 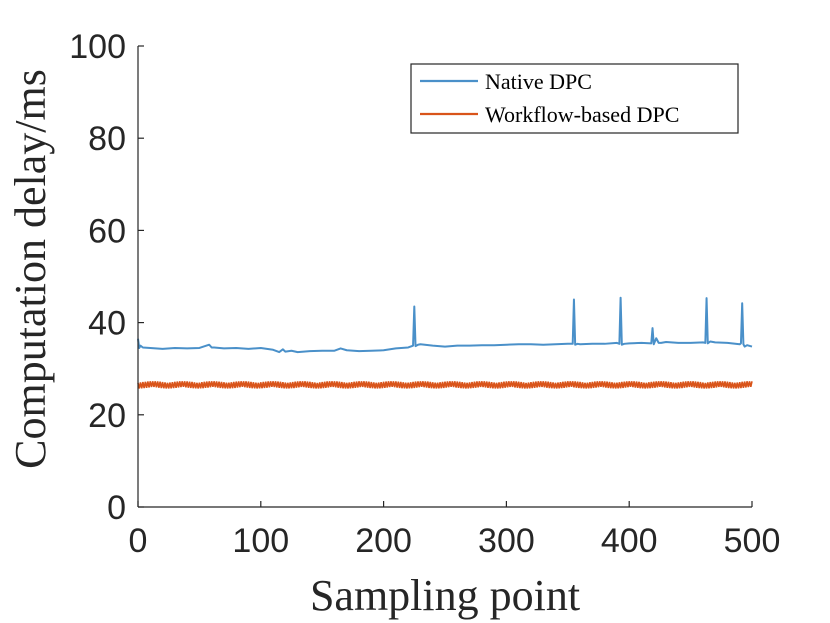 I want to click on legend-label-workflow-based-dpc: Workflow-based DPC, so click(x=582, y=114).